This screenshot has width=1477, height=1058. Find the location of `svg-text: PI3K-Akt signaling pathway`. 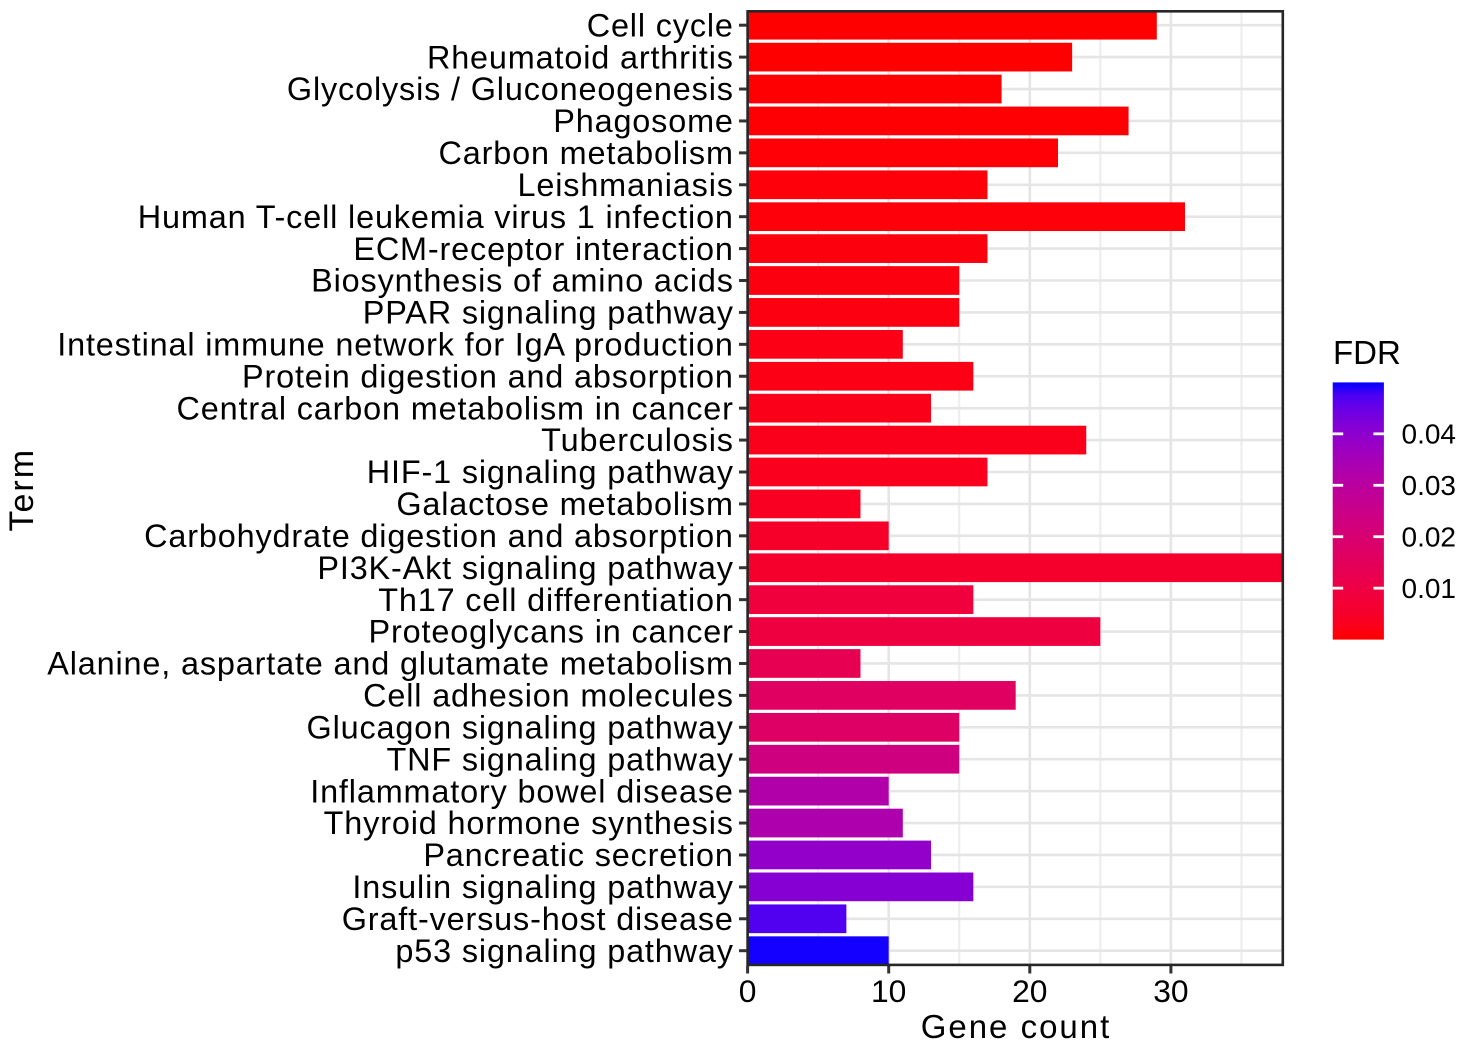

svg-text: PI3K-Akt signaling pathway is located at coordinates (525, 568).